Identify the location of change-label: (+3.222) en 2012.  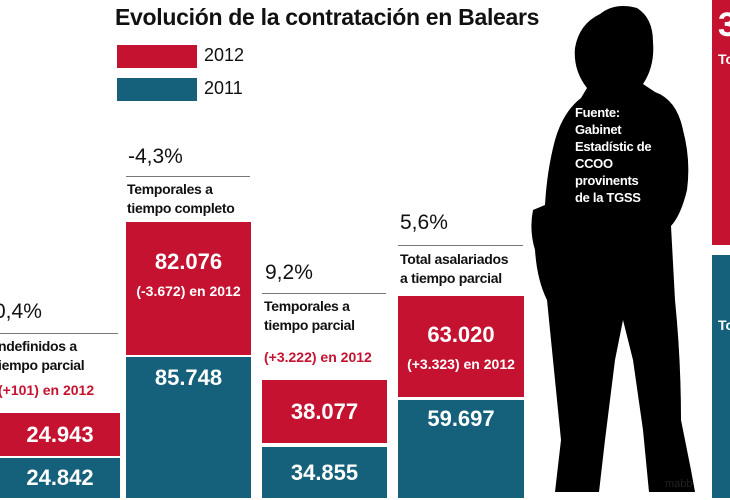
(318, 357).